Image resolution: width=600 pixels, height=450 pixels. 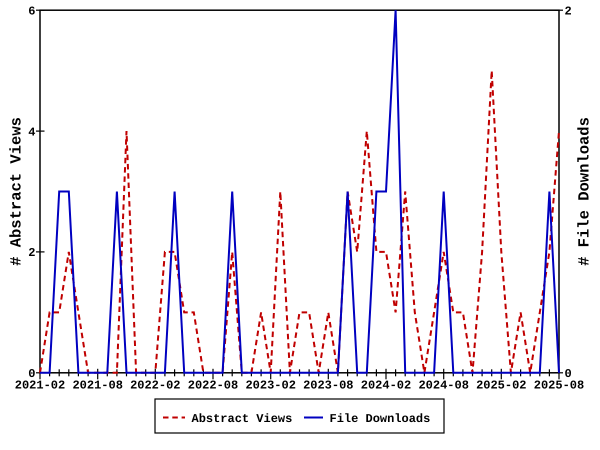 What do you see at coordinates (97, 386) in the screenshot?
I see `svg-text: 2021-08` at bounding box center [97, 386].